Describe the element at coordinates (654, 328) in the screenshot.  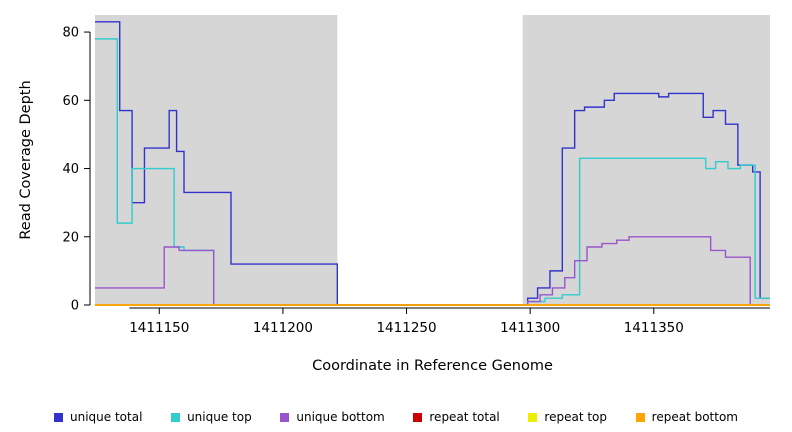
I see `x-tick-label: 1411350` at that location.